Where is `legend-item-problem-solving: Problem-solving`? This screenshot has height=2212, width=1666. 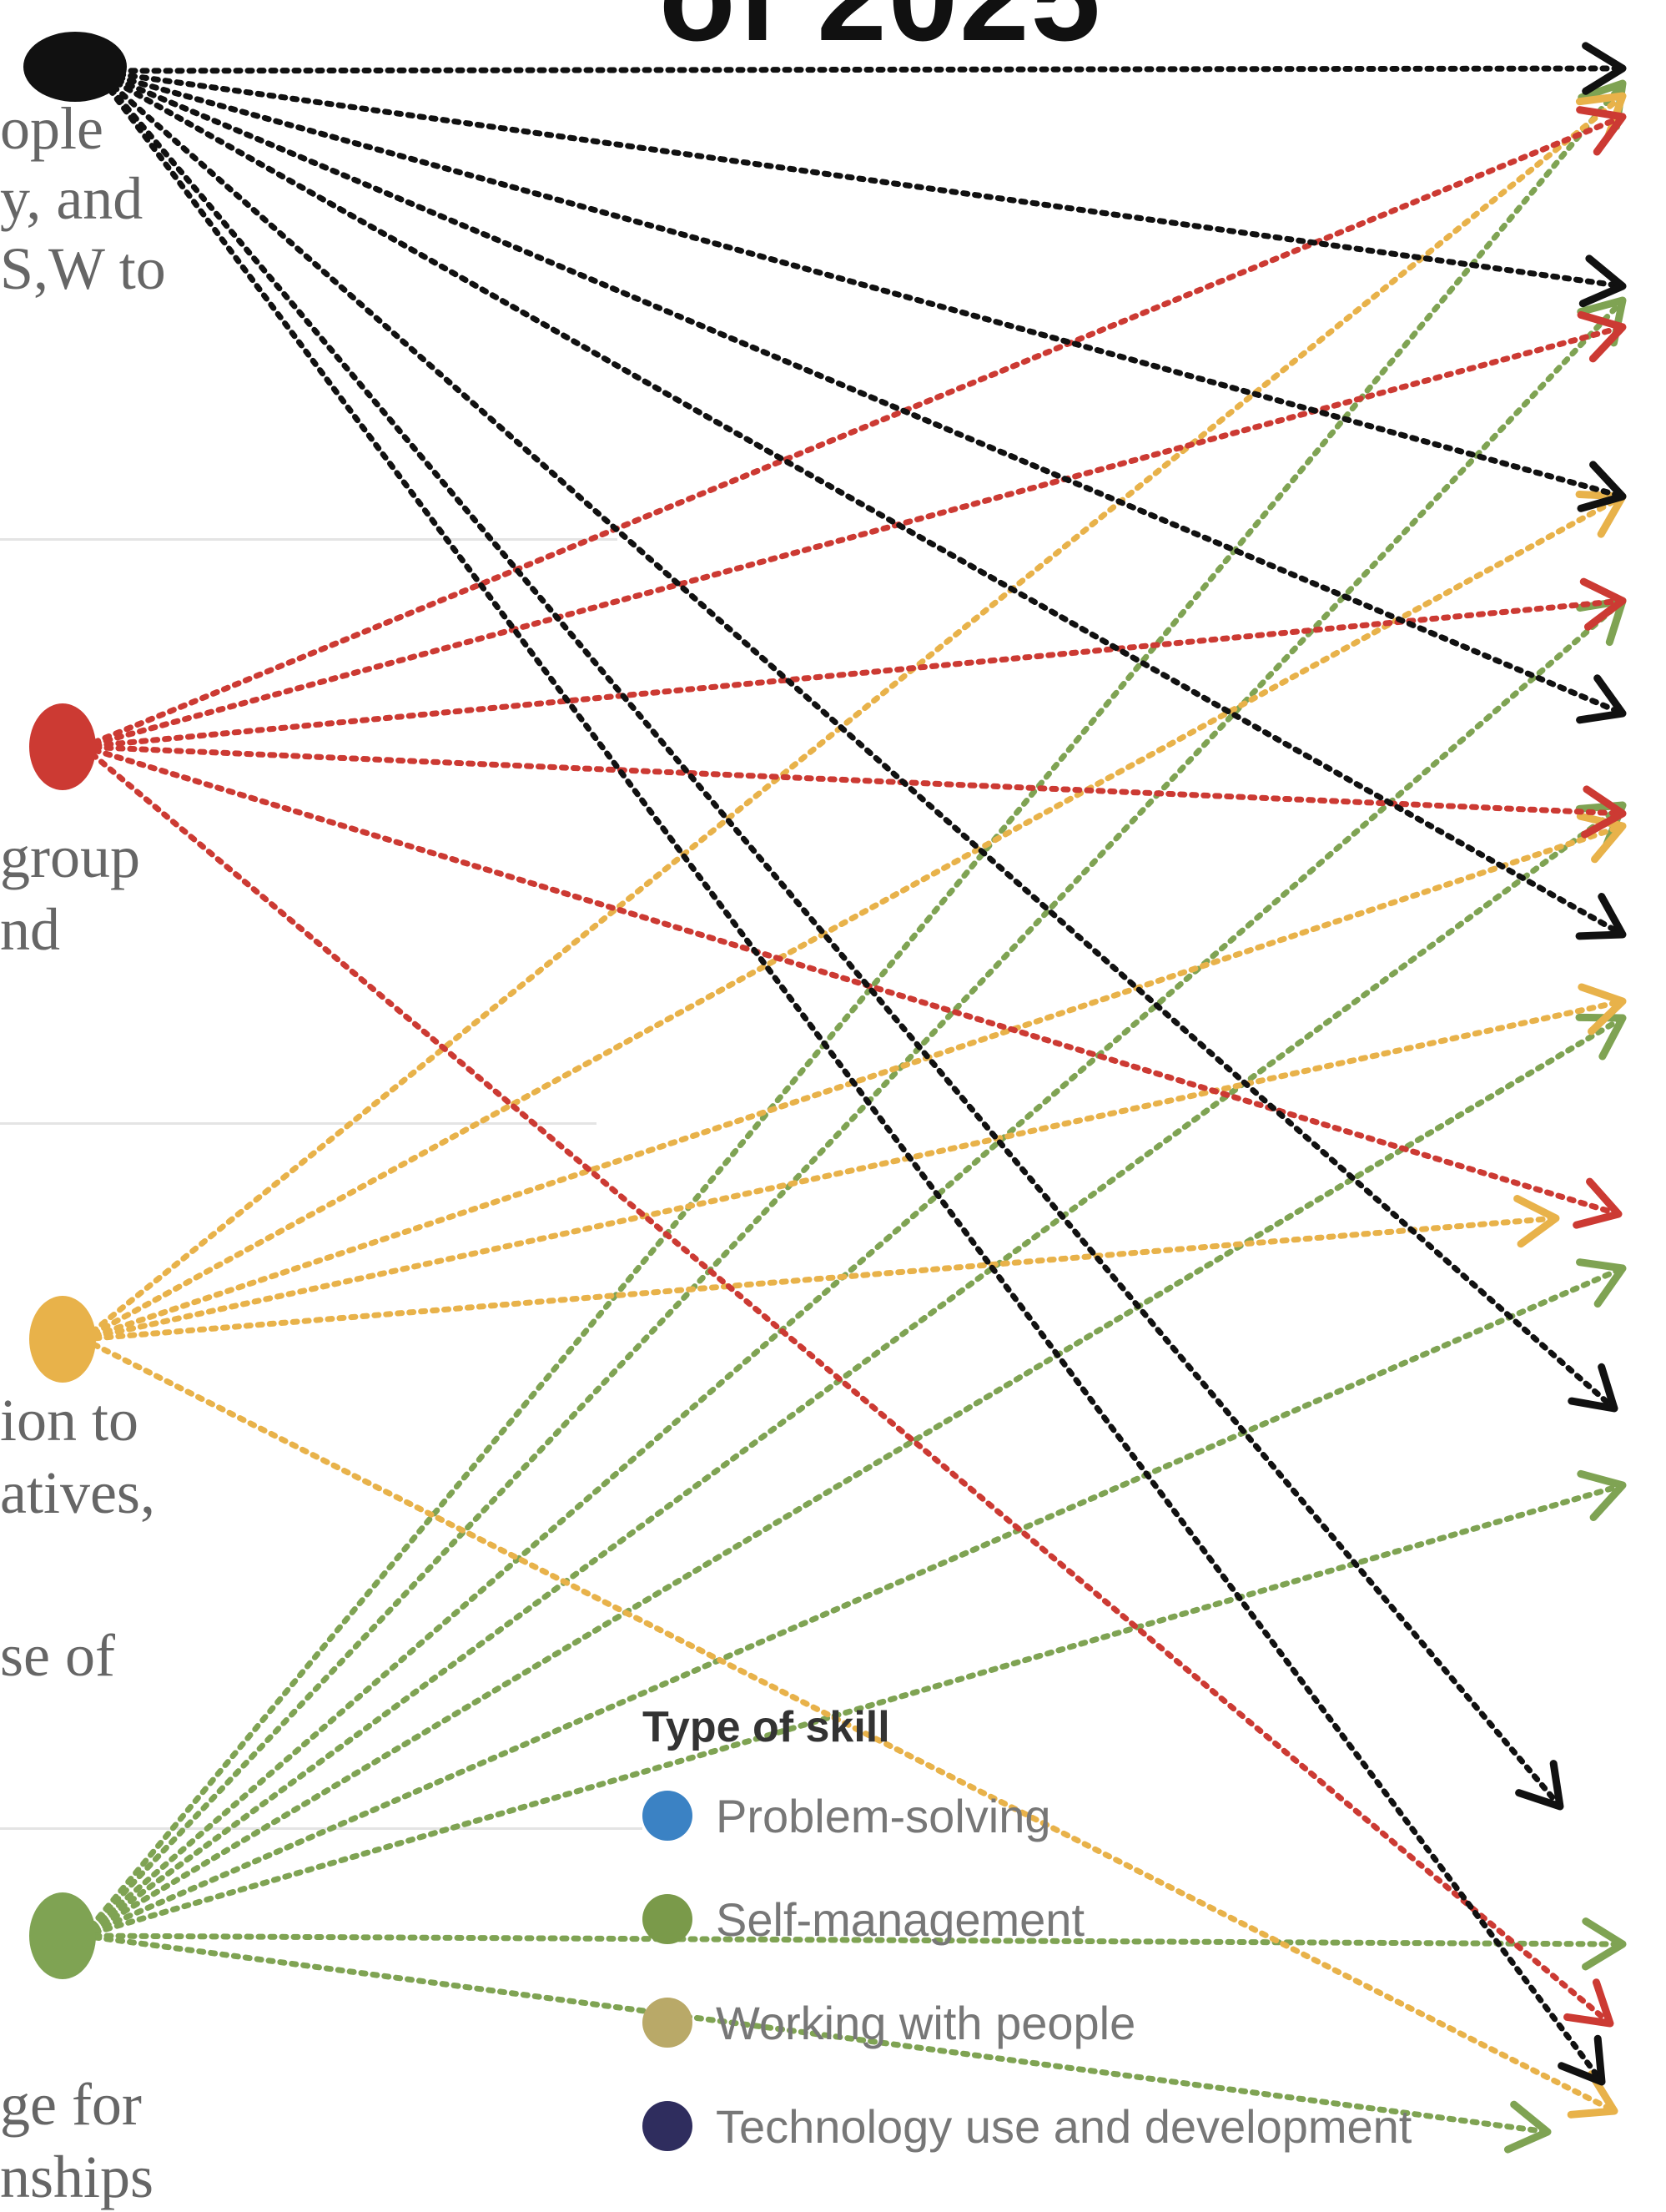 legend-item-problem-solving: Problem-solving is located at coordinates (1027, 1816).